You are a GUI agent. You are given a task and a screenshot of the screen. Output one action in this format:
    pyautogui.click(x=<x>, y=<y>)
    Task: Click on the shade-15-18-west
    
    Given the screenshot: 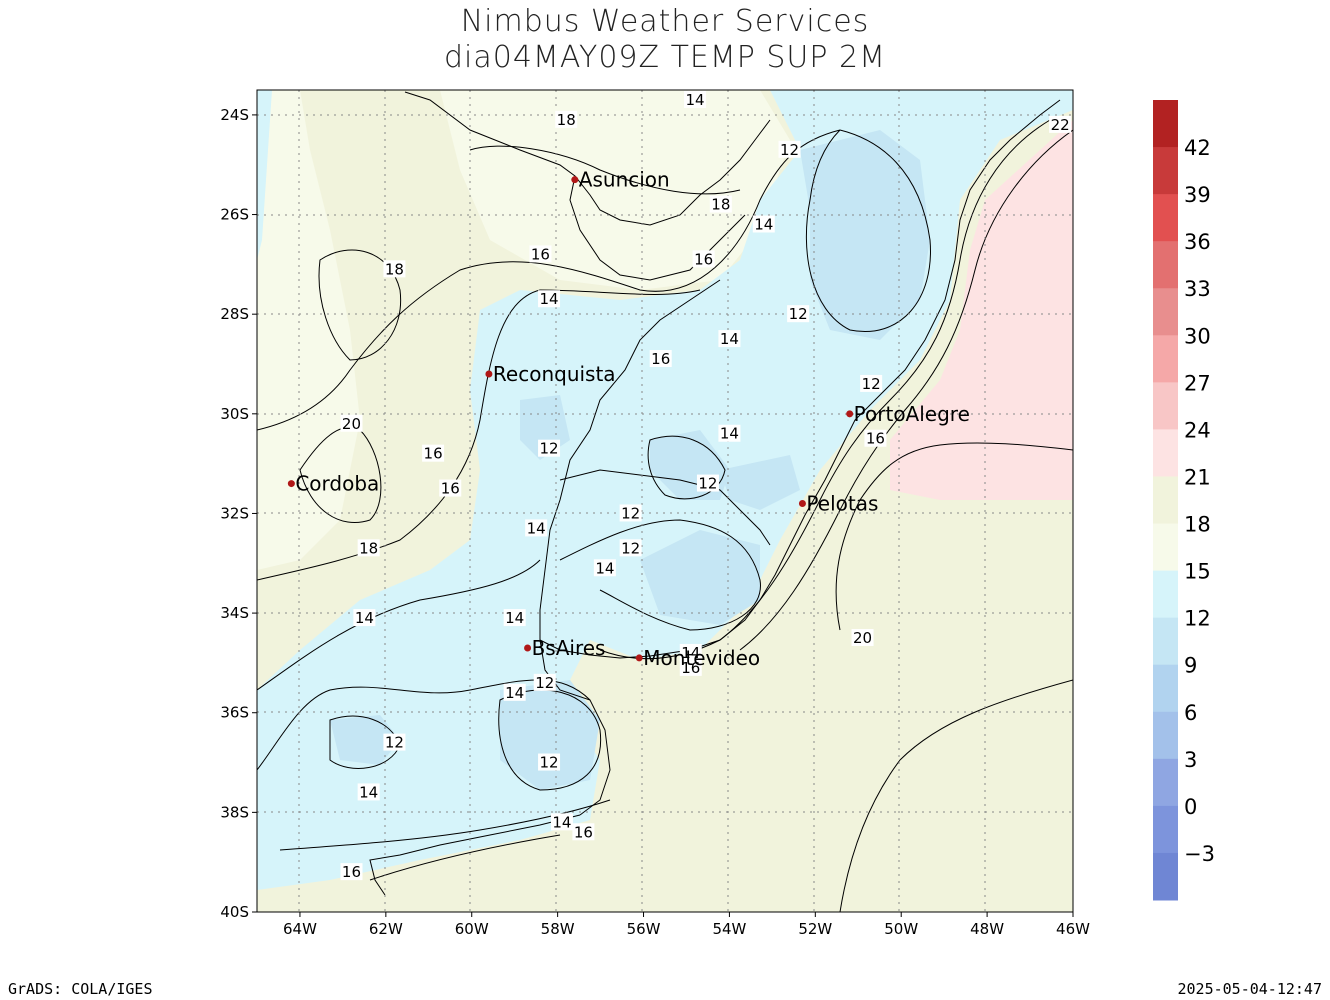 What is the action you would take?
    pyautogui.click(x=308, y=330)
    